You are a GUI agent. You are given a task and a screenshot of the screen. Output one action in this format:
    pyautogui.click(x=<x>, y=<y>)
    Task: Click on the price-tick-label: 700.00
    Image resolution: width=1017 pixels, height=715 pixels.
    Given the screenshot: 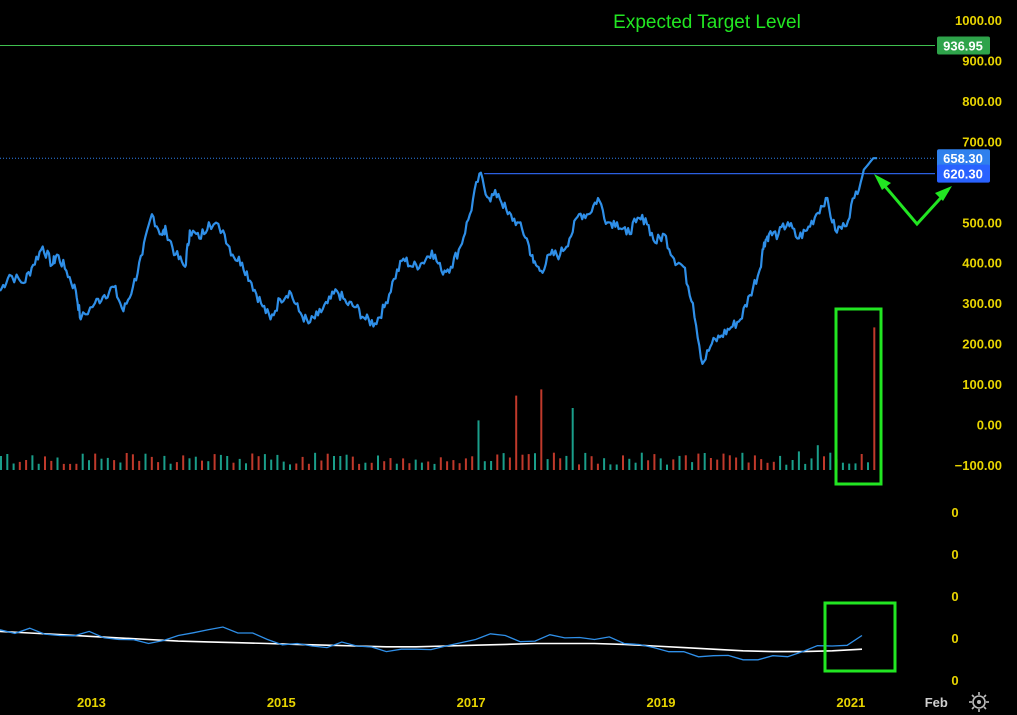 What is the action you would take?
    pyautogui.click(x=982, y=141)
    